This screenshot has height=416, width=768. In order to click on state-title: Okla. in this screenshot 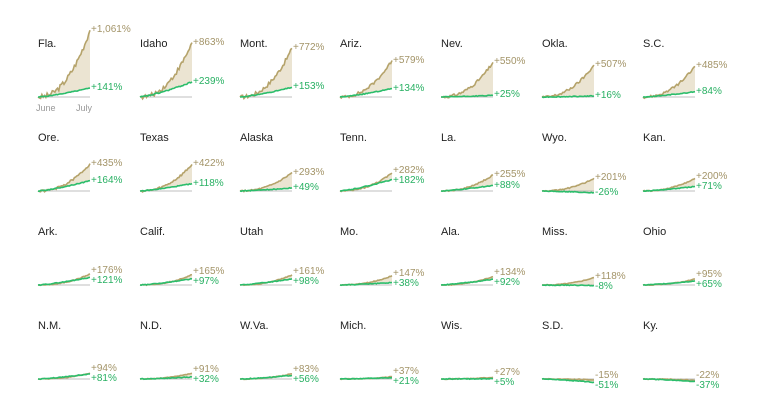, I will do `click(555, 44)`.